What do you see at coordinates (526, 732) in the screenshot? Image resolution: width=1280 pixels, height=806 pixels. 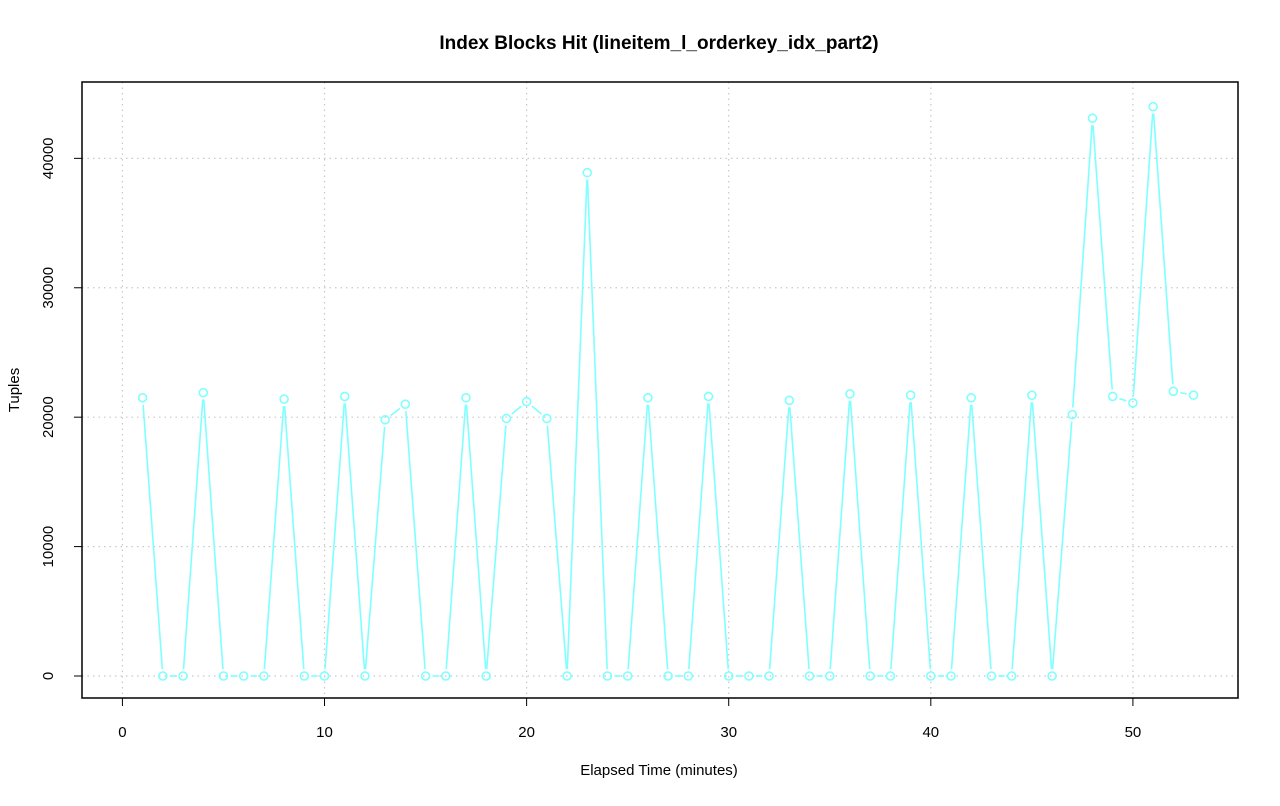 I see `x-tick-label: 20` at bounding box center [526, 732].